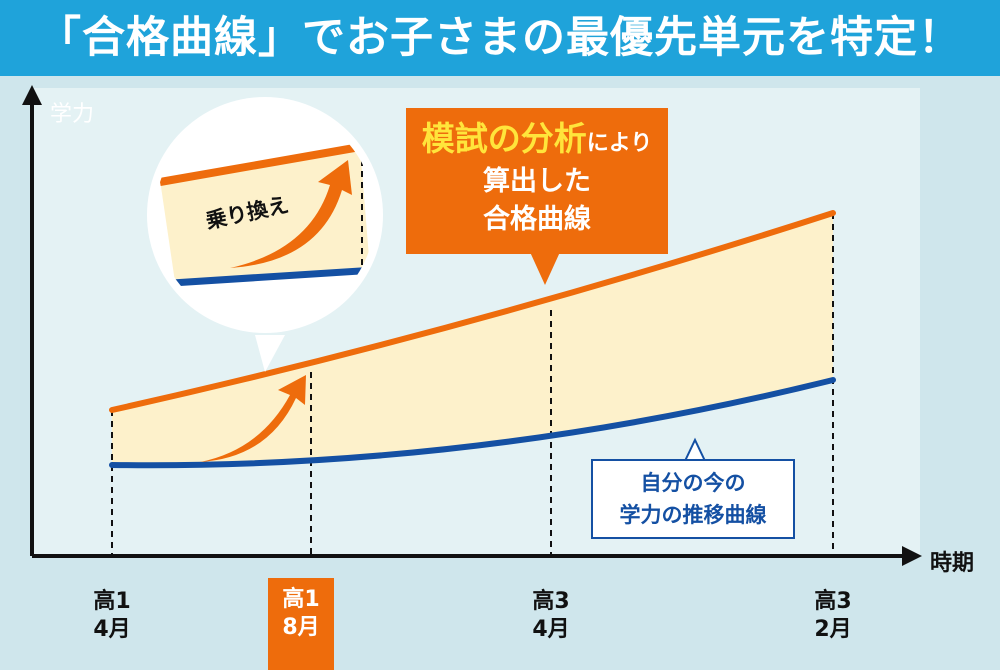 The height and width of the screenshot is (670, 1000). Describe the element at coordinates (72, 114) in the screenshot. I see `y-axis-label: 学力` at that location.